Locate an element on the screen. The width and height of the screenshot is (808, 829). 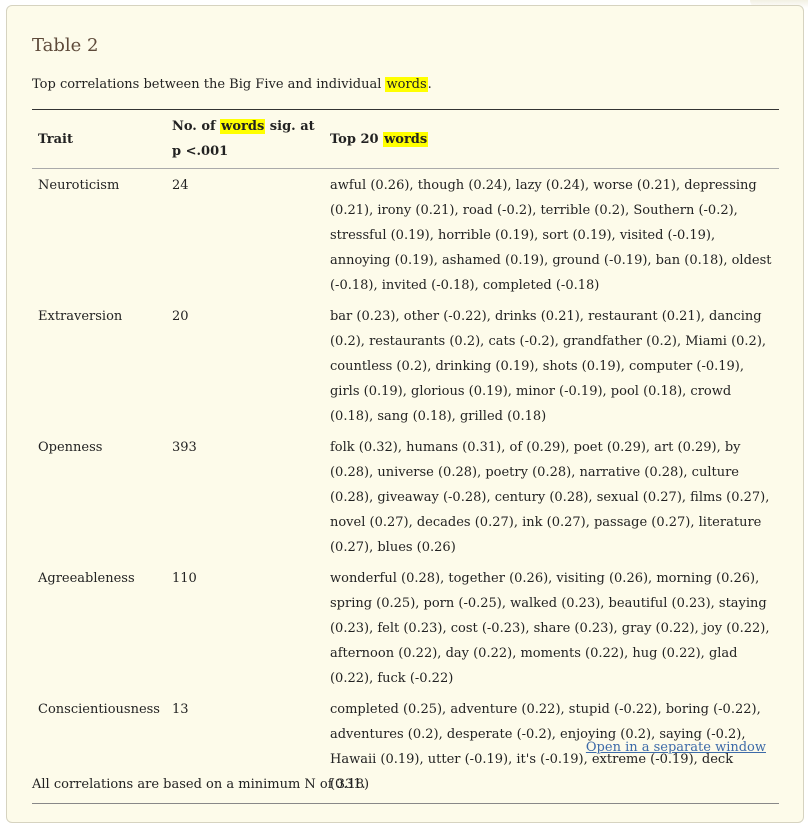
caption-end: . is located at coordinates (429, 84).